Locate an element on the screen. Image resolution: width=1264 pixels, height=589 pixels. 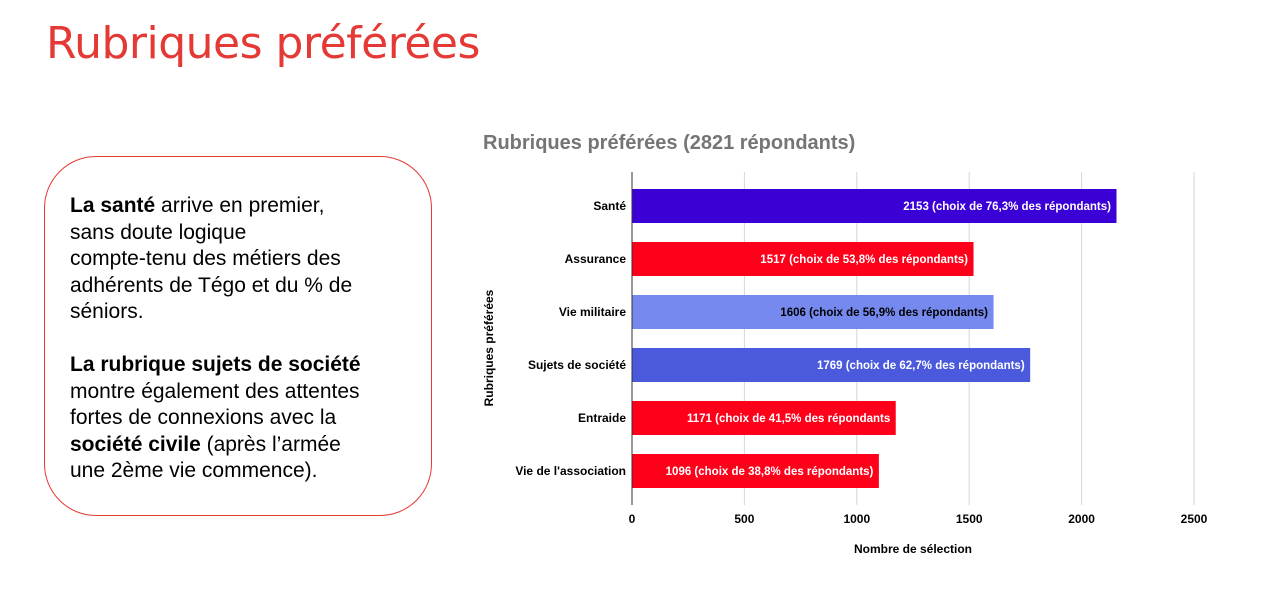
commentary-text: adhérents de Tégo et du % de is located at coordinates (211, 285).